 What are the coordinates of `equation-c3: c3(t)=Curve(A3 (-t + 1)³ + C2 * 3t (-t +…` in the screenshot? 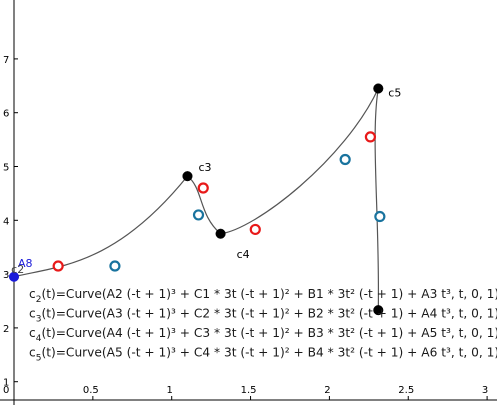 It's located at (263, 316).